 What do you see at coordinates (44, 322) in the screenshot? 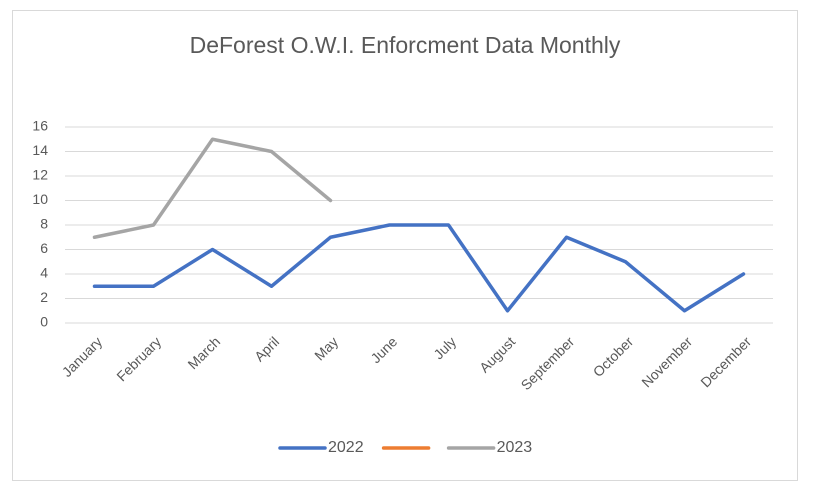
I see `y-tick-label: 0` at bounding box center [44, 322].